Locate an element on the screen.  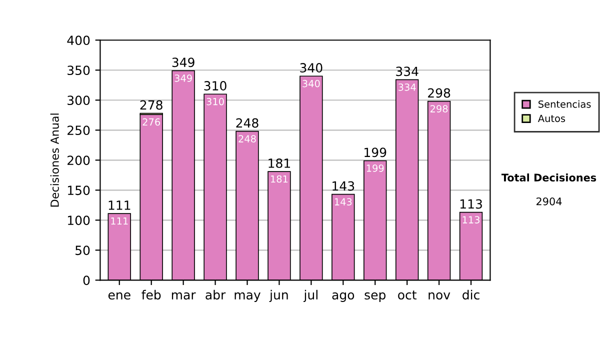
total-label: 334 is located at coordinates (407, 71).